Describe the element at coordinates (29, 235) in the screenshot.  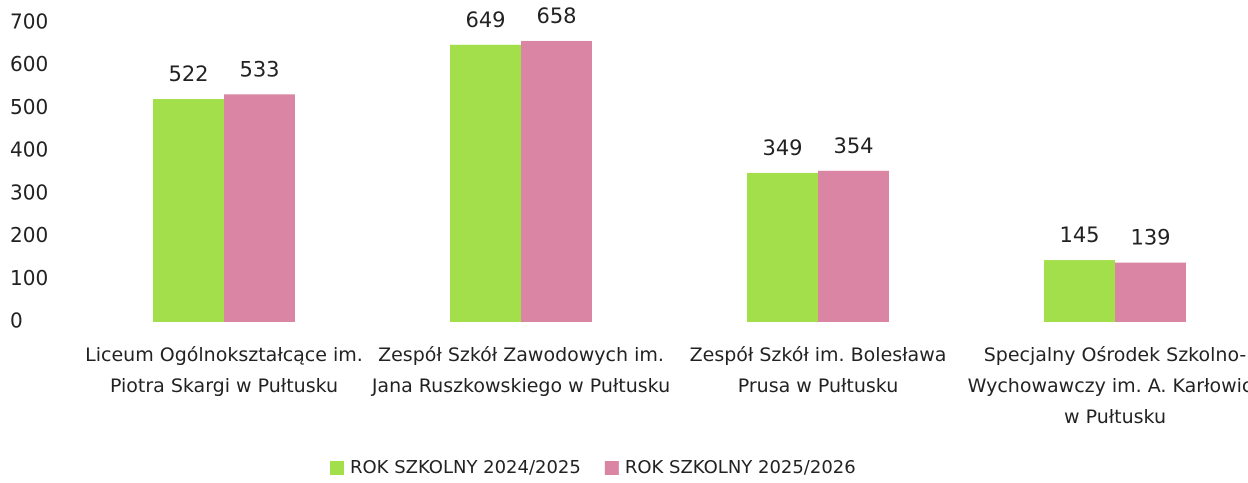
I see `y-tick-label: 200` at that location.